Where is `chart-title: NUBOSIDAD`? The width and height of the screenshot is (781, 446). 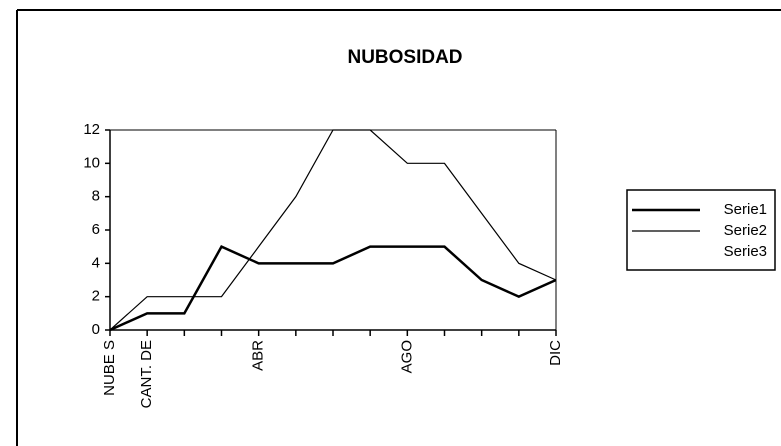
chart-title: NUBOSIDAD is located at coordinates (404, 57).